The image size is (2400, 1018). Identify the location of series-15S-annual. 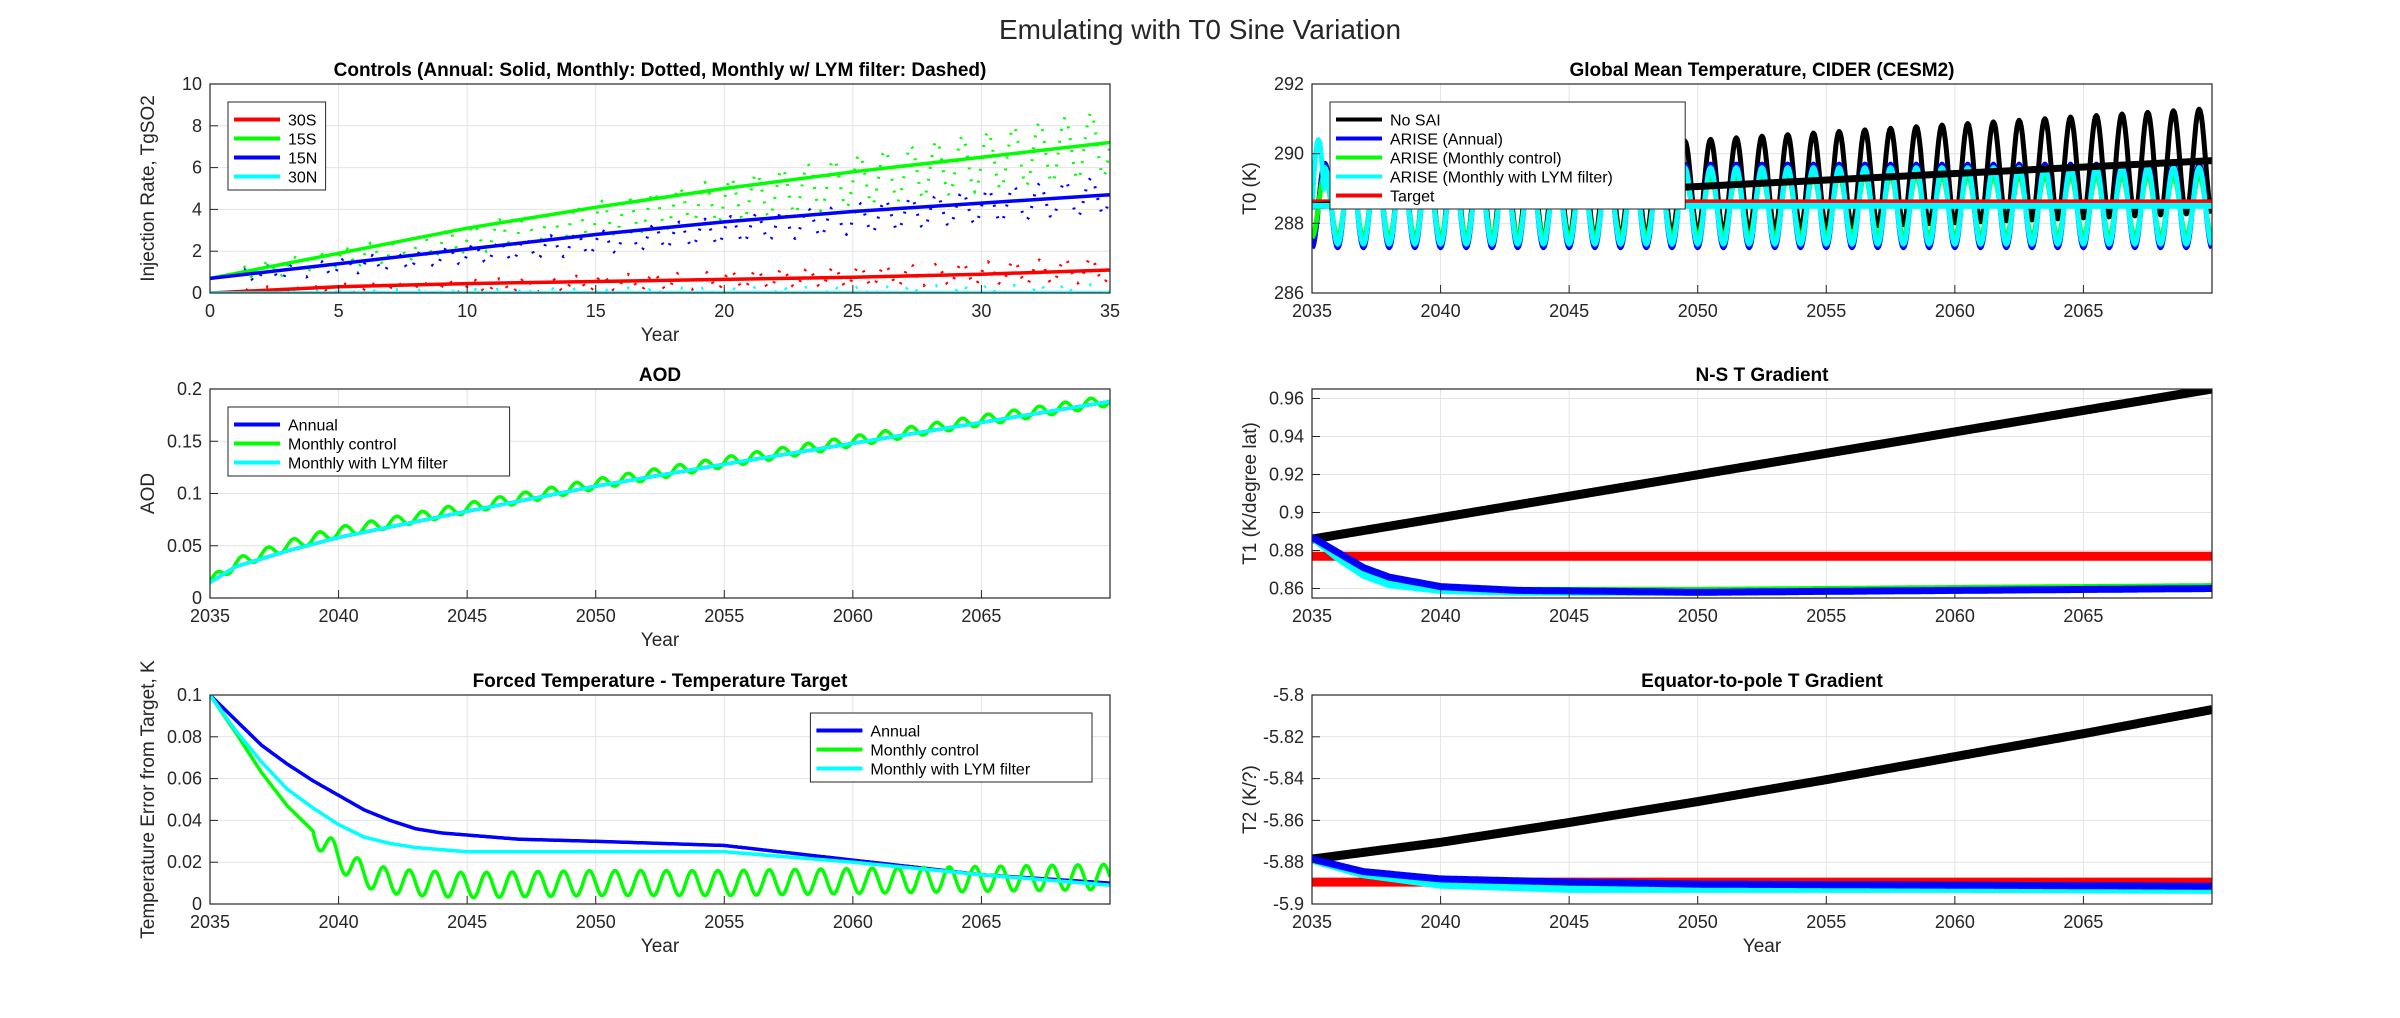
(660, 210).